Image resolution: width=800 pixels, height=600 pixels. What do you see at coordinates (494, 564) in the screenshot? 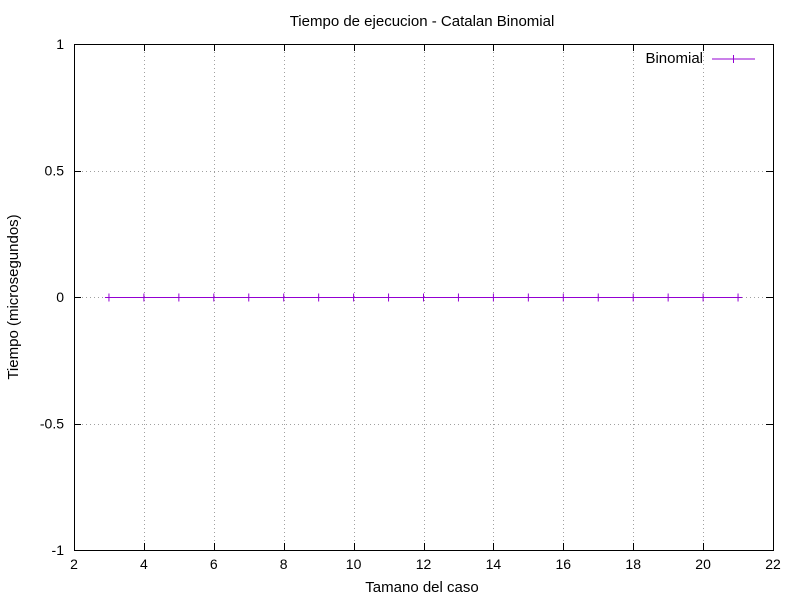
I see `x-tick-label: 14` at bounding box center [494, 564].